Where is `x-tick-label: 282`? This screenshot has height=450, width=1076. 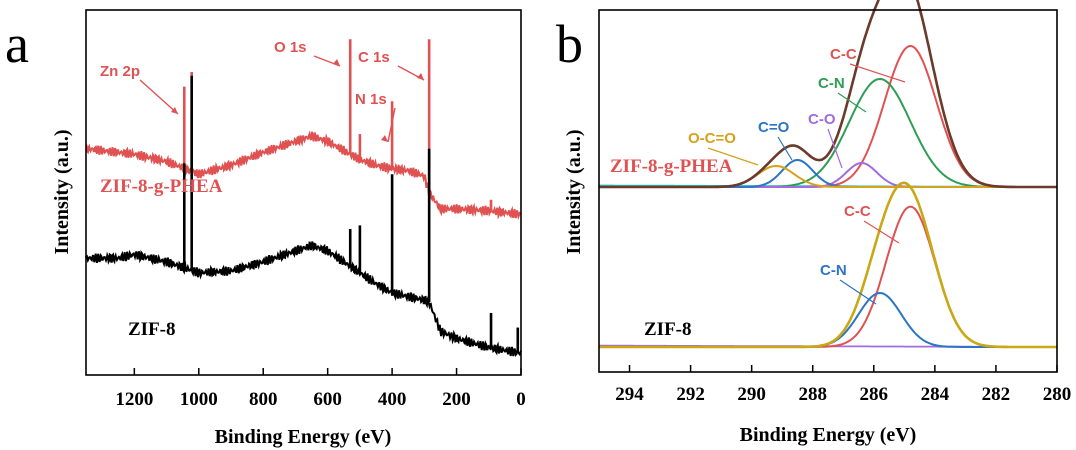 x-tick-label: 282 is located at coordinates (996, 394).